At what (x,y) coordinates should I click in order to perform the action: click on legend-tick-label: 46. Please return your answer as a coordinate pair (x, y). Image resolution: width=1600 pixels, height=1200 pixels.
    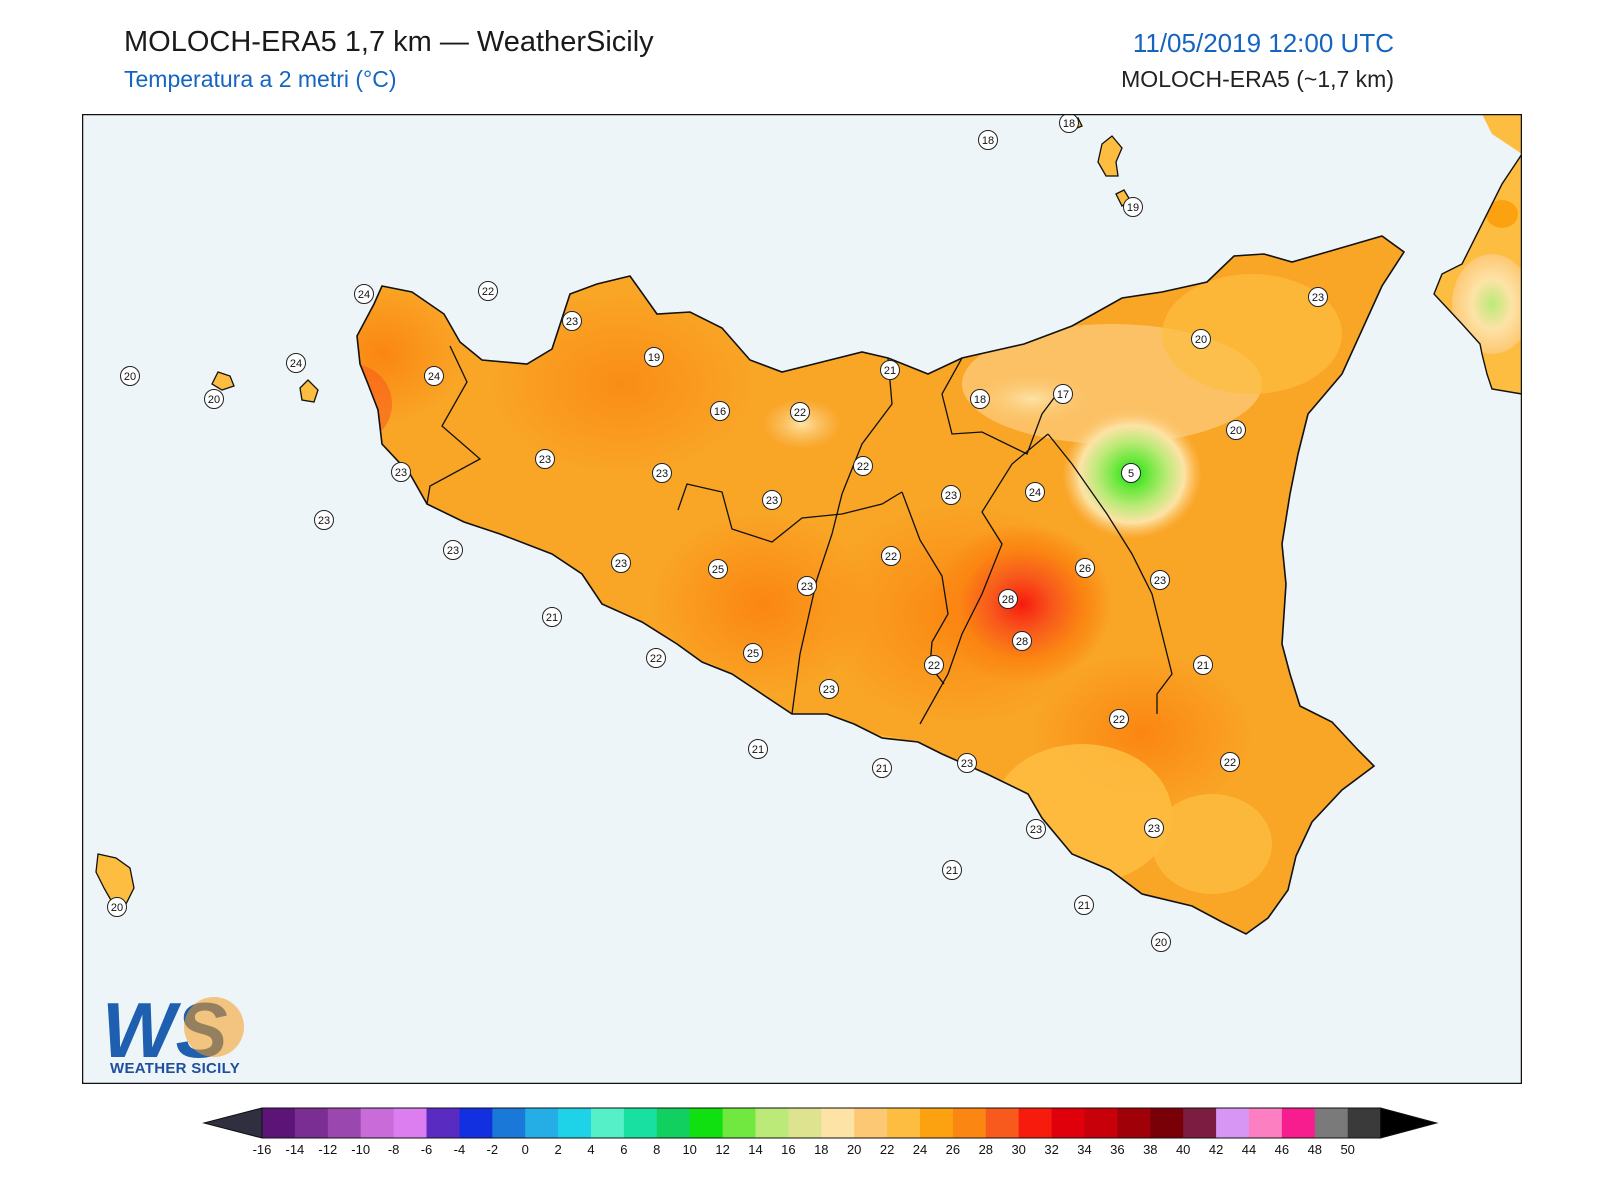
    Looking at the image, I should click on (1282, 1149).